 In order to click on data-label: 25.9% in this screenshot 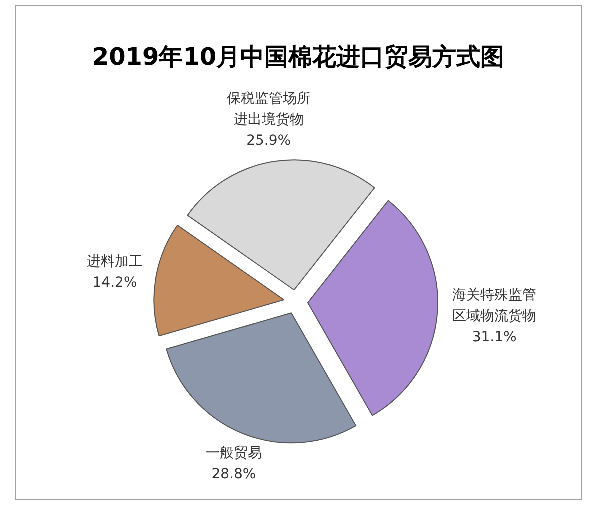, I will do `click(269, 141)`.